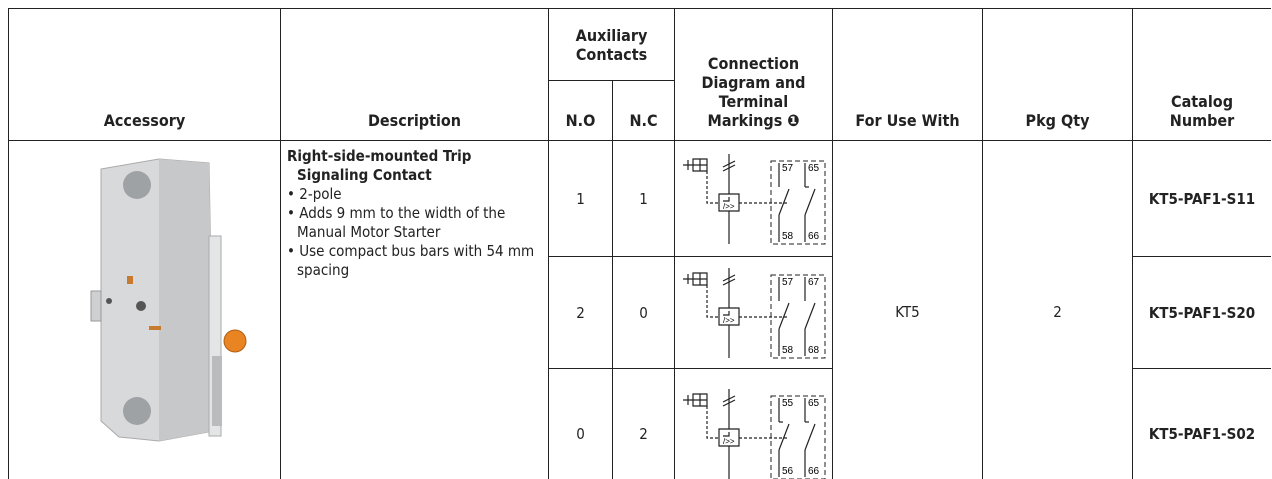 This screenshot has height=479, width=1272. I want to click on header-cell: Pkg Qty, so click(1057, 74).